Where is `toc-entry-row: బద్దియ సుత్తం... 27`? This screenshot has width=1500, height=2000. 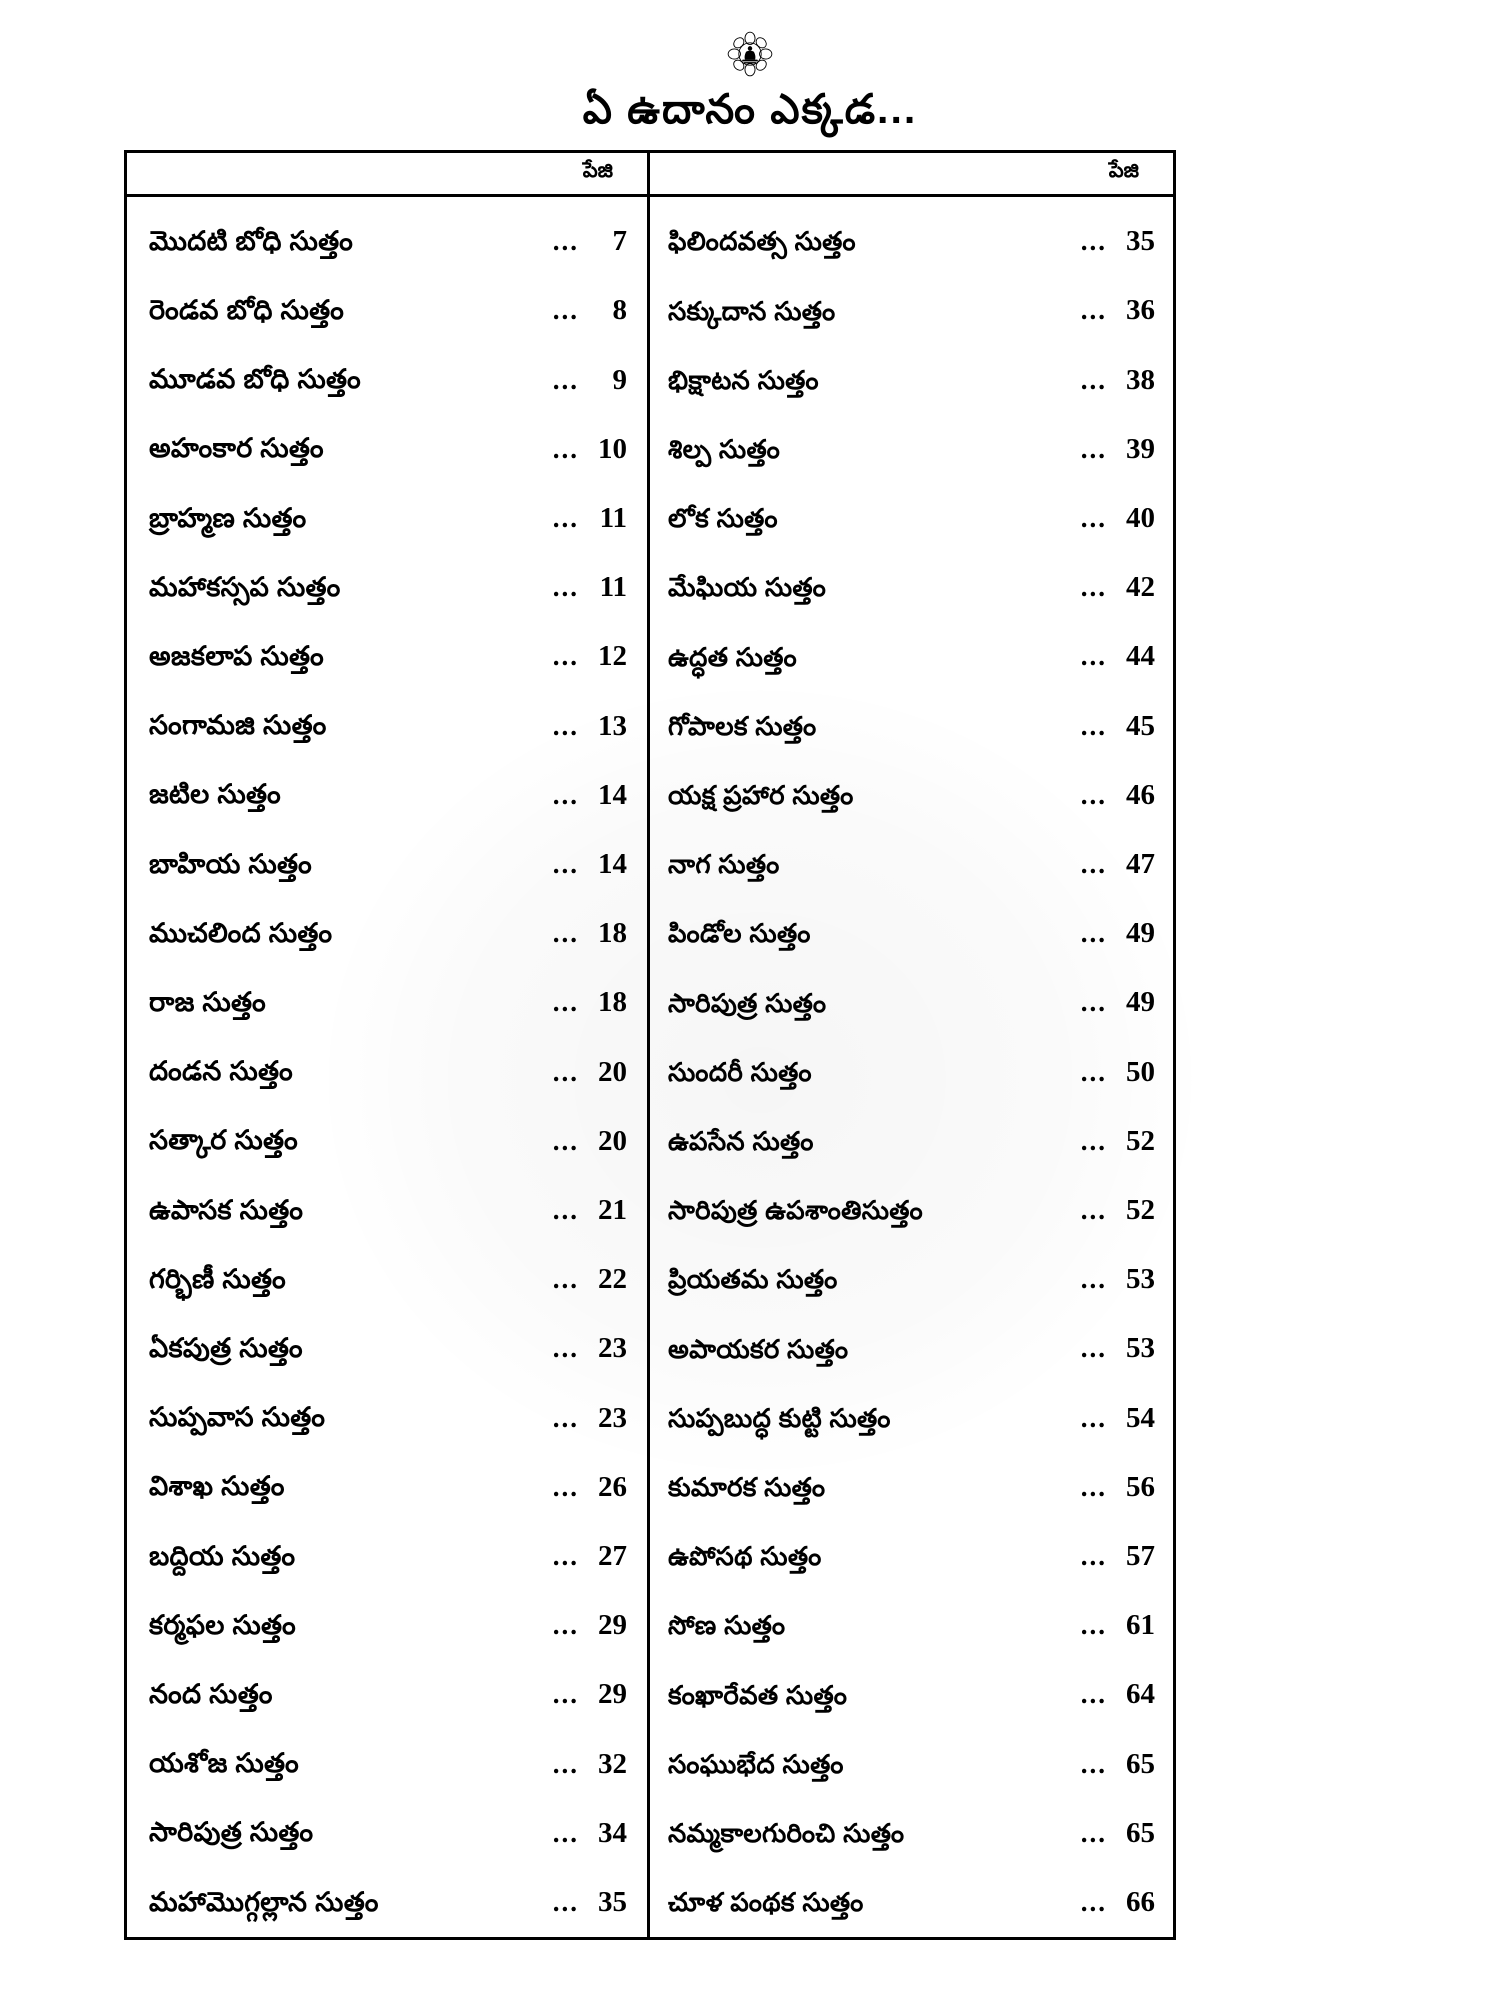
toc-entry-row: బద్దియ సుత్తం... 27 is located at coordinates (387, 1556).